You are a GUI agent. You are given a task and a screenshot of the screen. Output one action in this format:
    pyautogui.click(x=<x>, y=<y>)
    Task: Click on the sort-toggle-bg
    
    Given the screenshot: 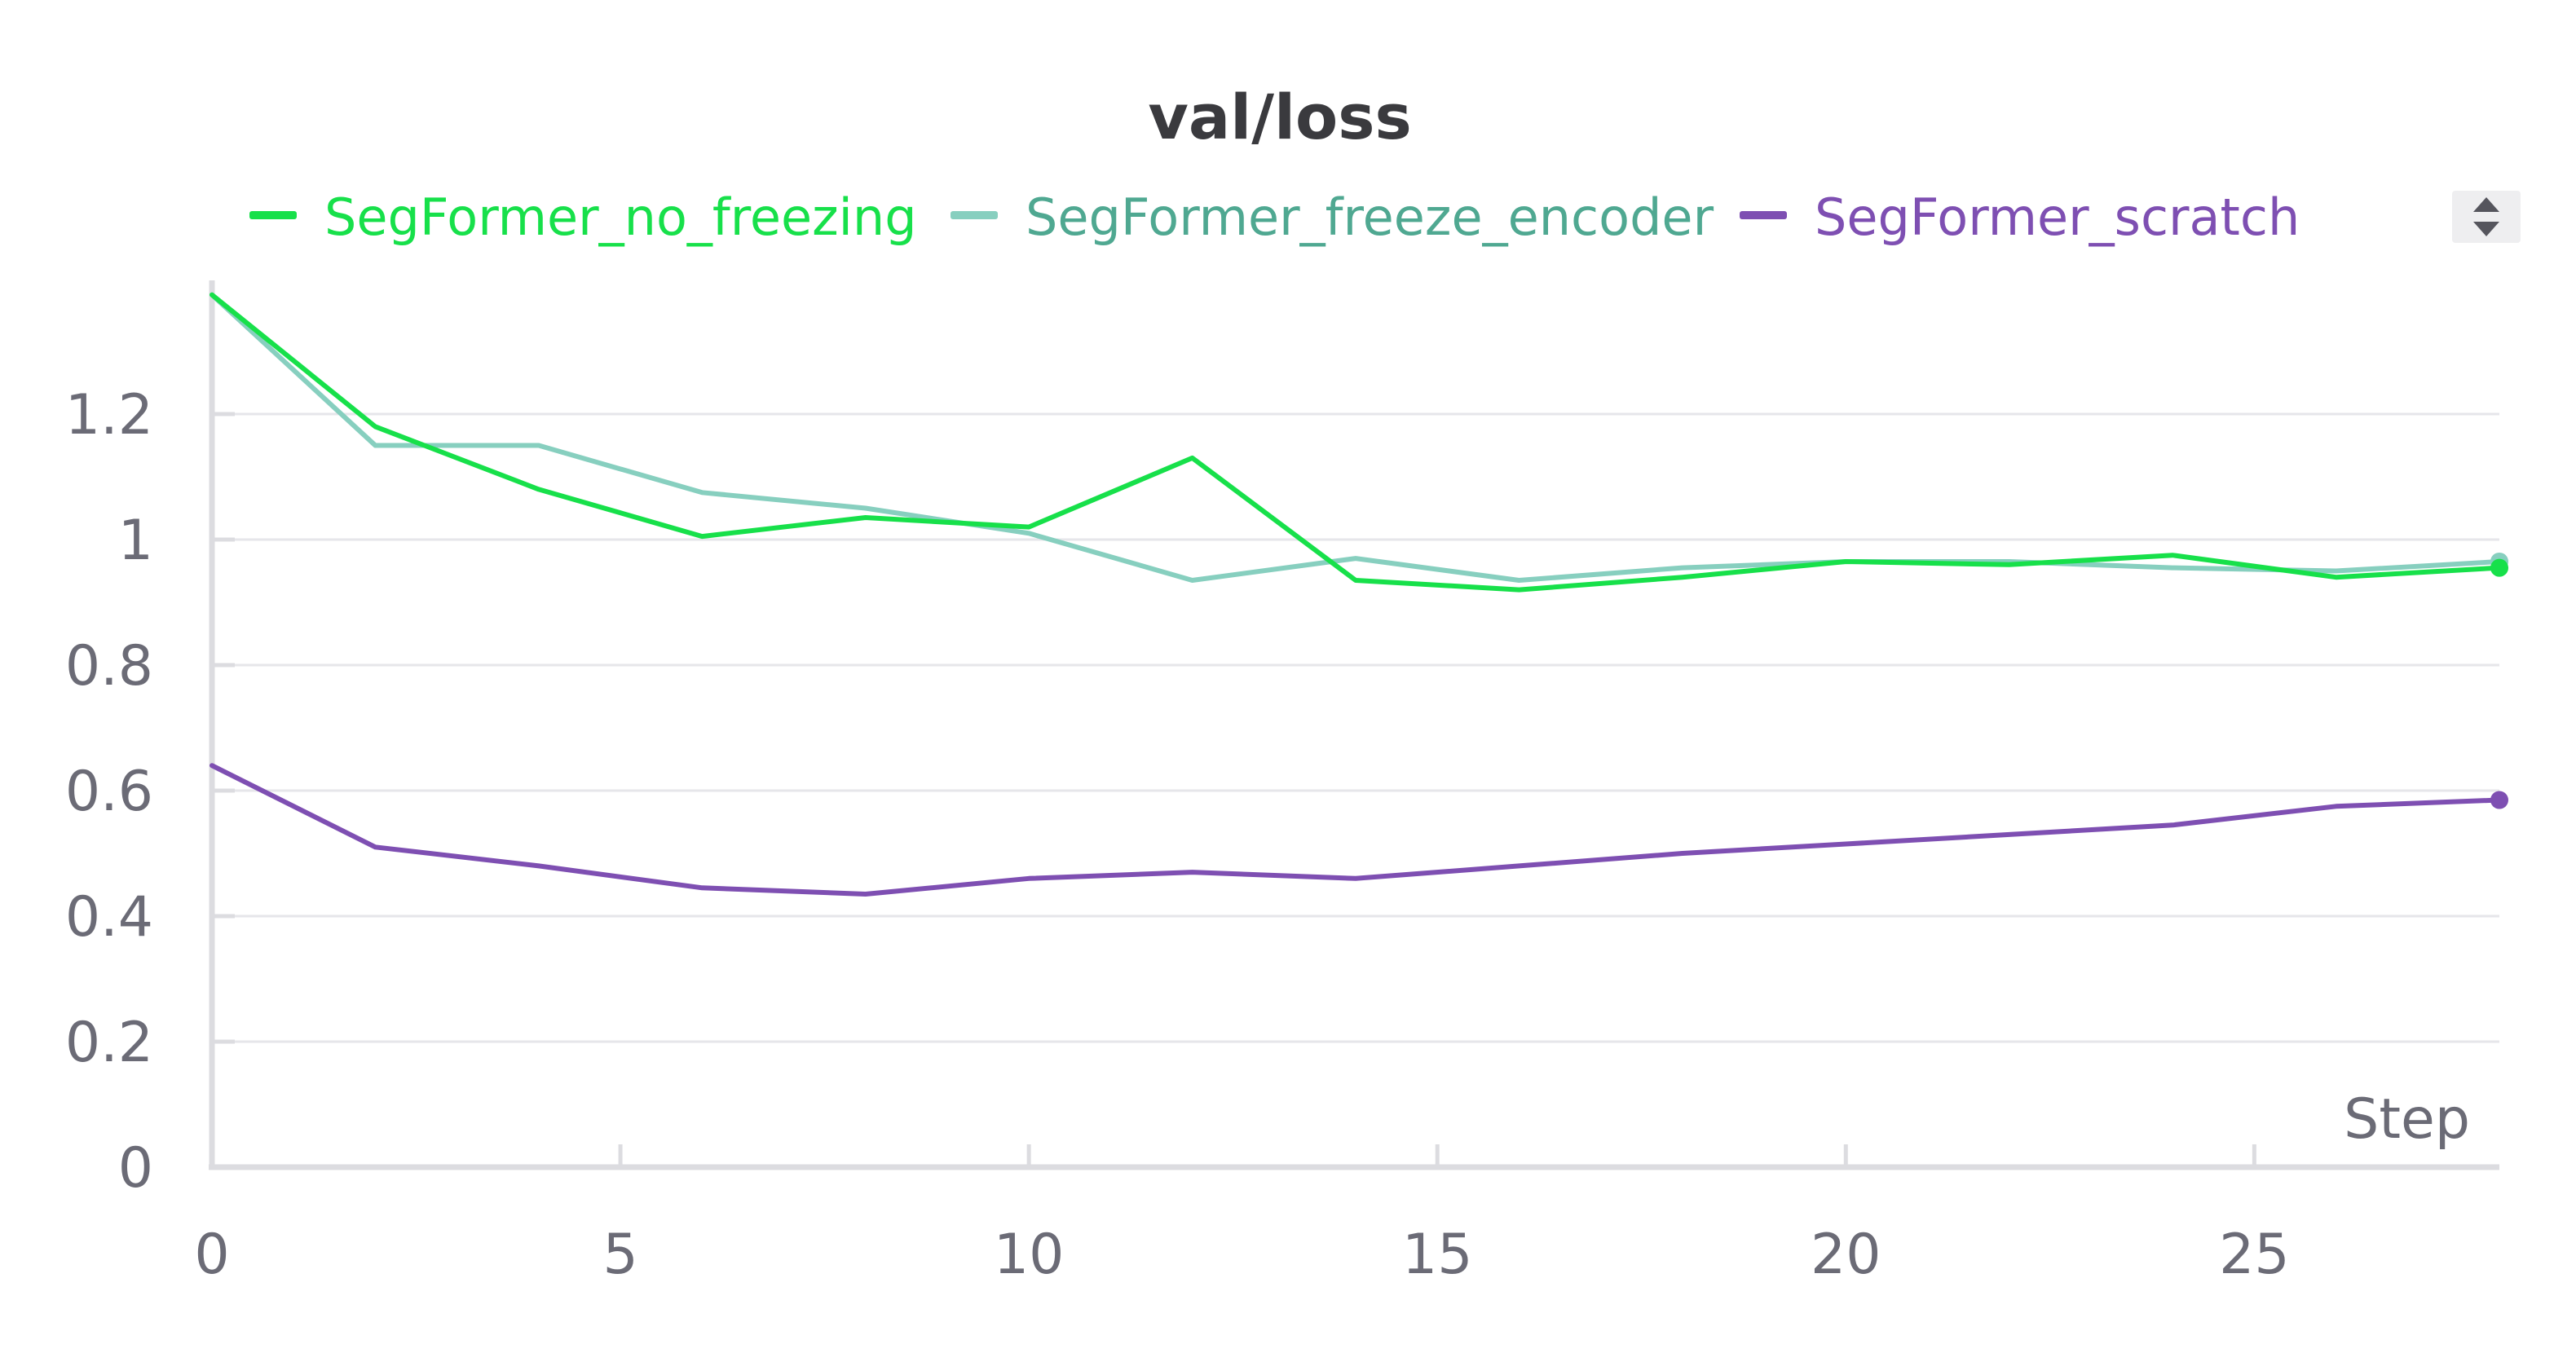 What is the action you would take?
    pyautogui.click(x=2486, y=217)
    